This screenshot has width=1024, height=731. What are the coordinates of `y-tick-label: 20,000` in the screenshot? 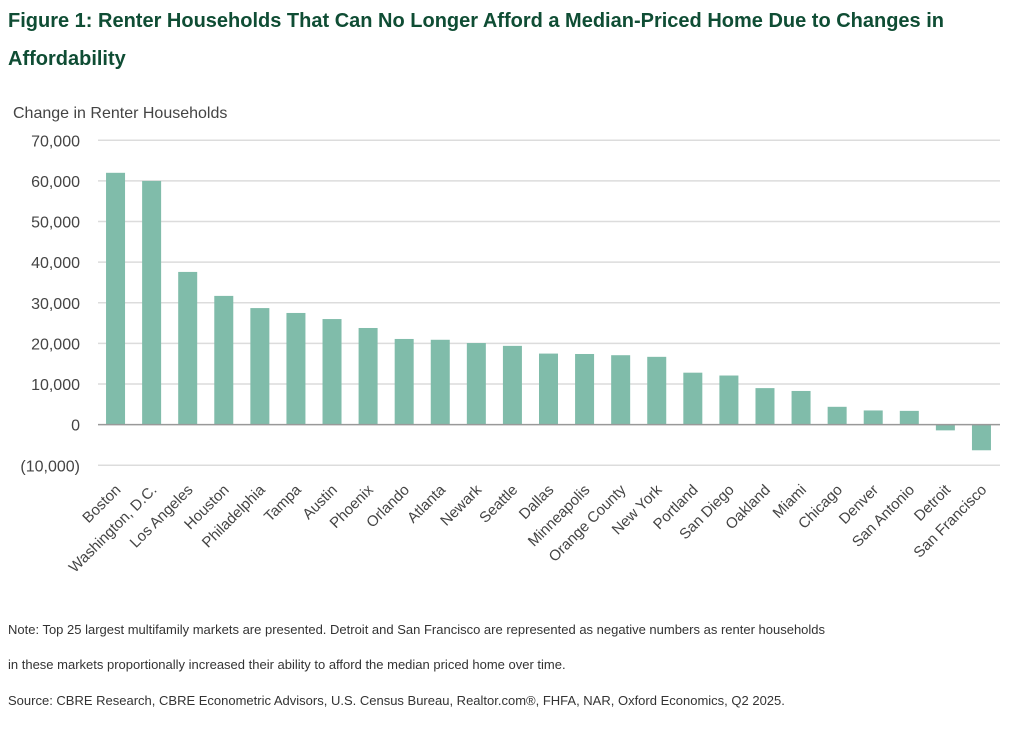 It's located at (55, 344).